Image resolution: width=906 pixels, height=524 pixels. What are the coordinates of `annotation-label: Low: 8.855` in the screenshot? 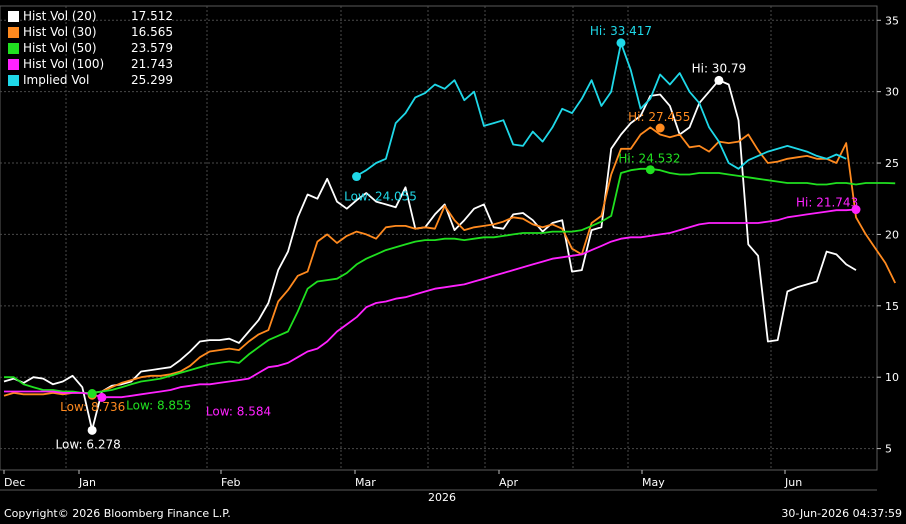 It's located at (158, 406).